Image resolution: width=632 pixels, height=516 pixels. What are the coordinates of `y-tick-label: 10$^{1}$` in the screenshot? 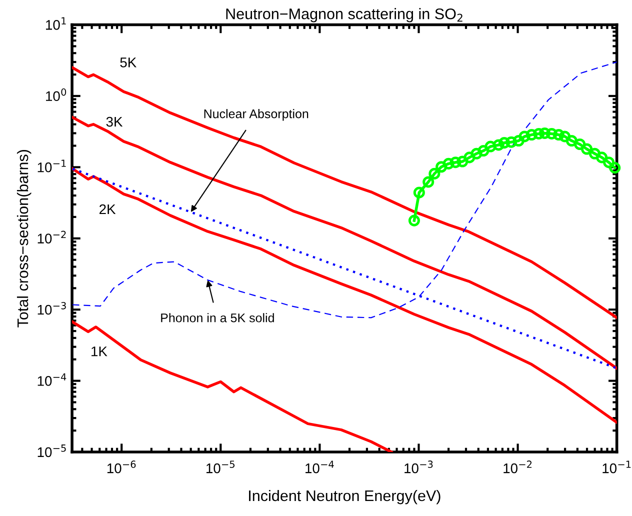 It's located at (56, 23).